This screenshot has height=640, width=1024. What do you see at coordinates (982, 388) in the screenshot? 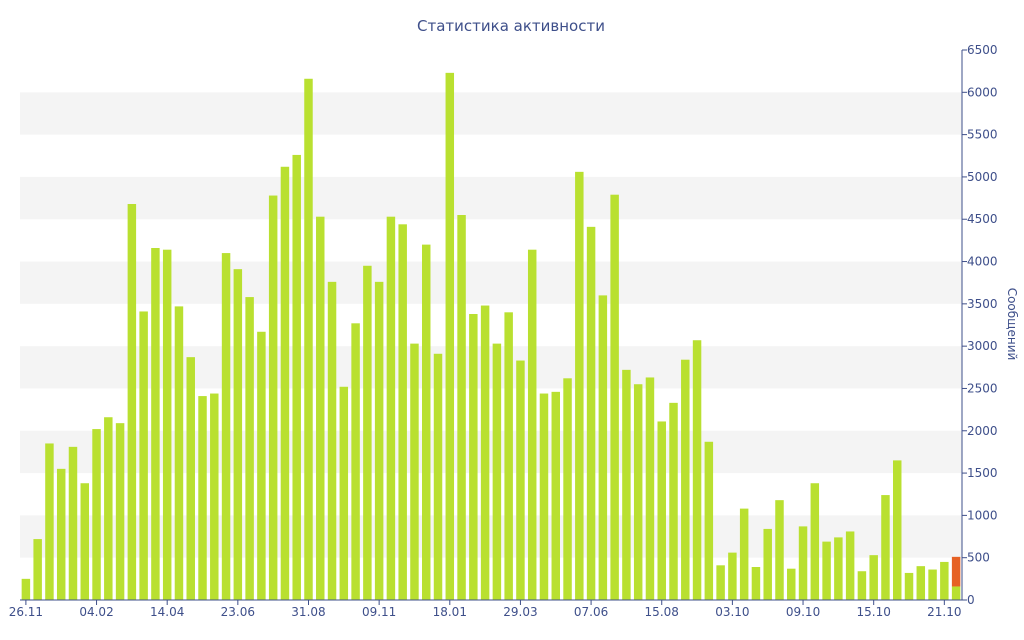
I see `y-tick-label: 2500` at bounding box center [982, 388].